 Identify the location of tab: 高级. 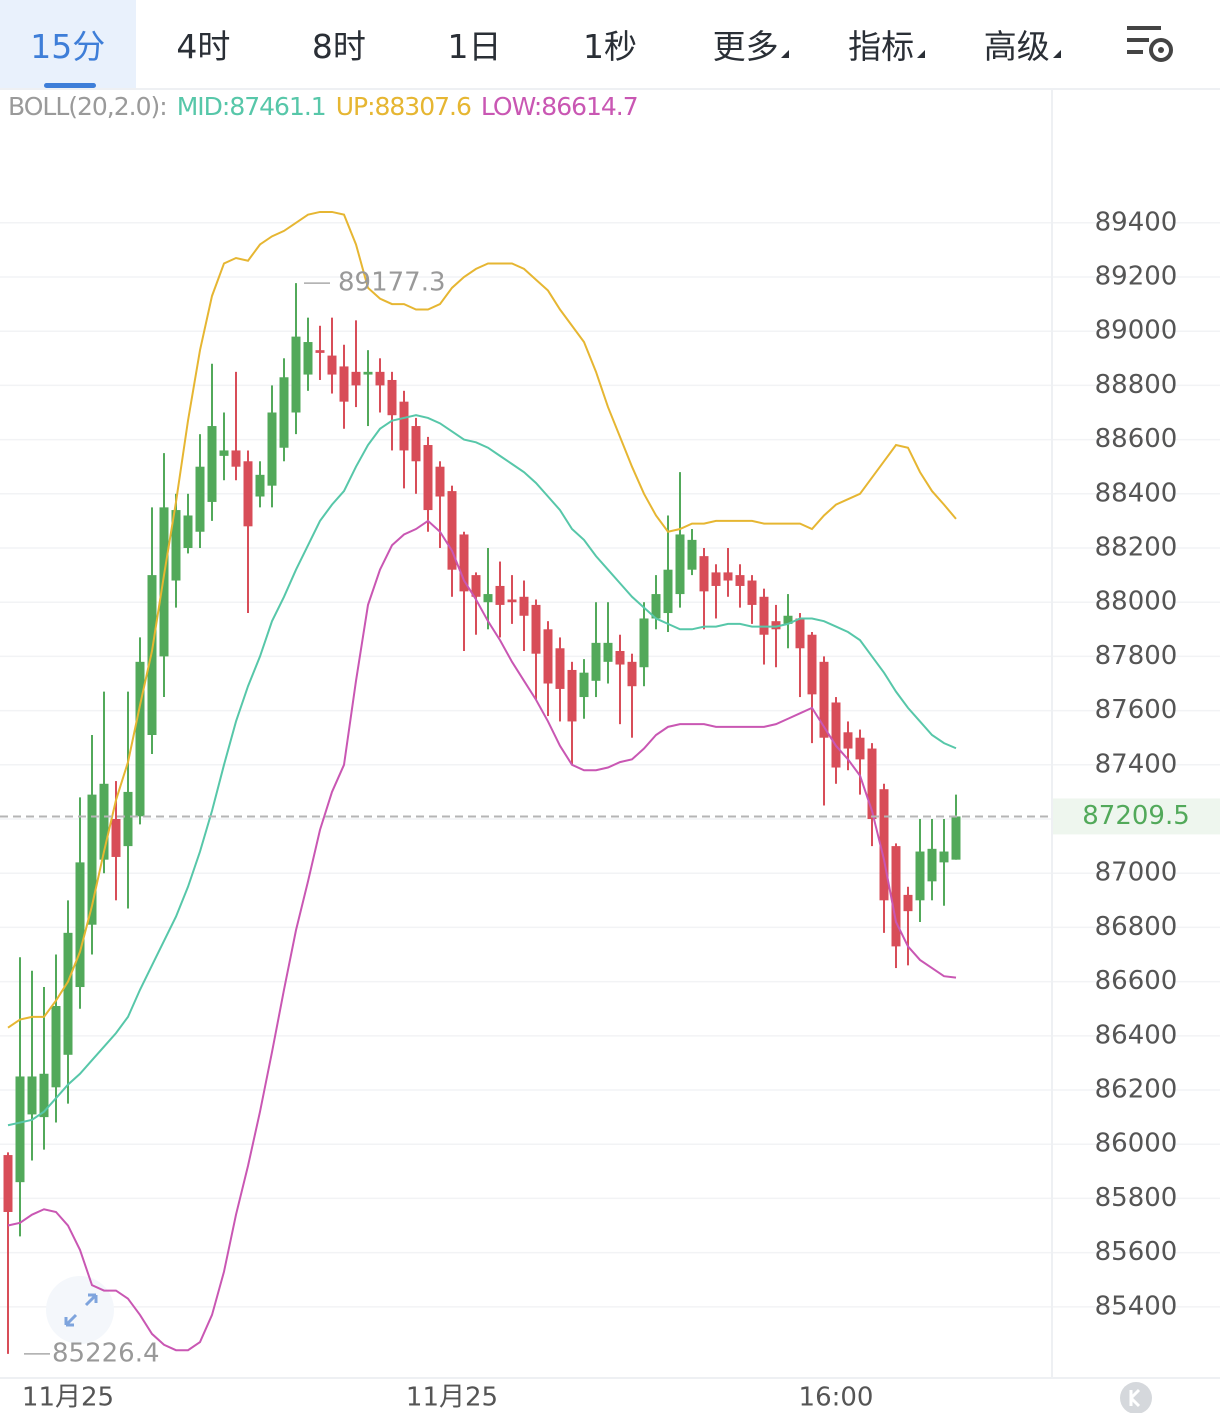
(1017, 44).